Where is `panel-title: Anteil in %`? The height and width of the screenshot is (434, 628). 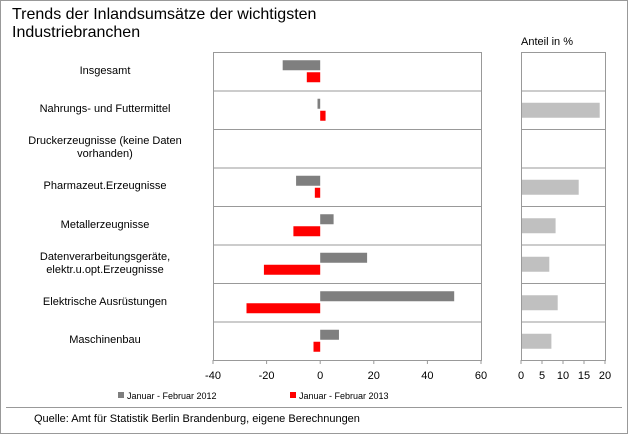 panel-title: Anteil in % is located at coordinates (547, 42).